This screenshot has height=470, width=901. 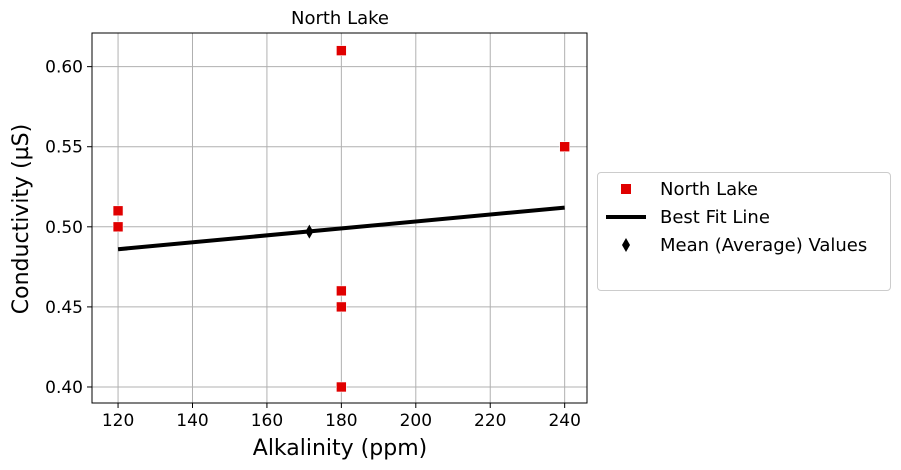 I want to click on x-tick-label: 120, so click(x=118, y=421).